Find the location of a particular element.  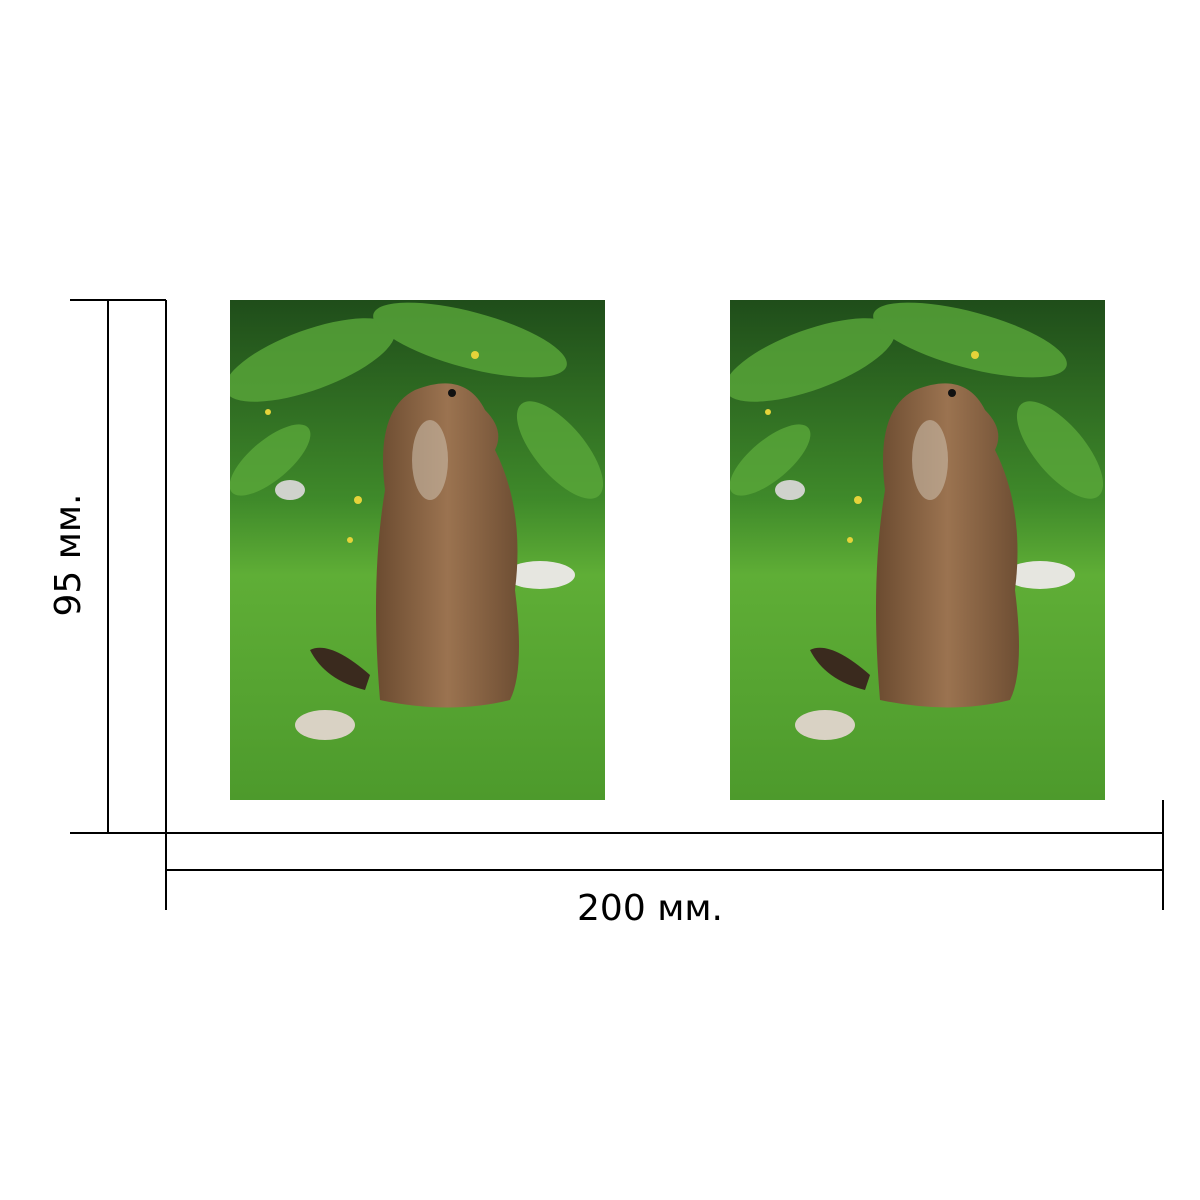

height-dimension is located at coordinates (118, 566).